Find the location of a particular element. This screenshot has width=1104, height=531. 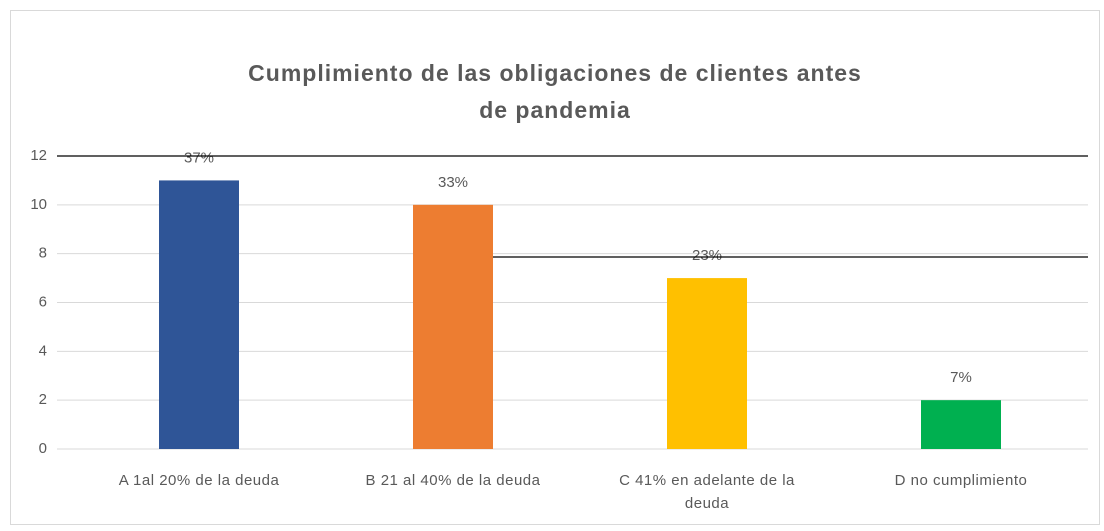

value-label: 37% is located at coordinates (199, 157).